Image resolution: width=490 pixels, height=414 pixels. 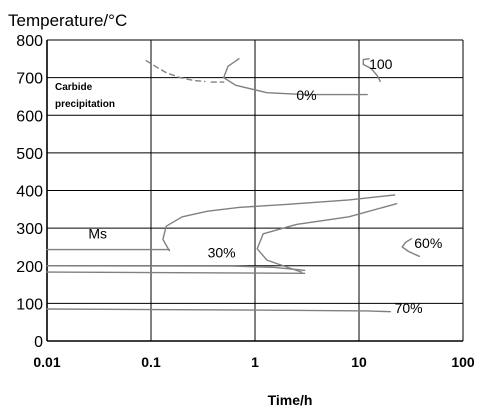 What do you see at coordinates (46, 362) in the screenshot?
I see `x-tick-label: 0.01` at bounding box center [46, 362].